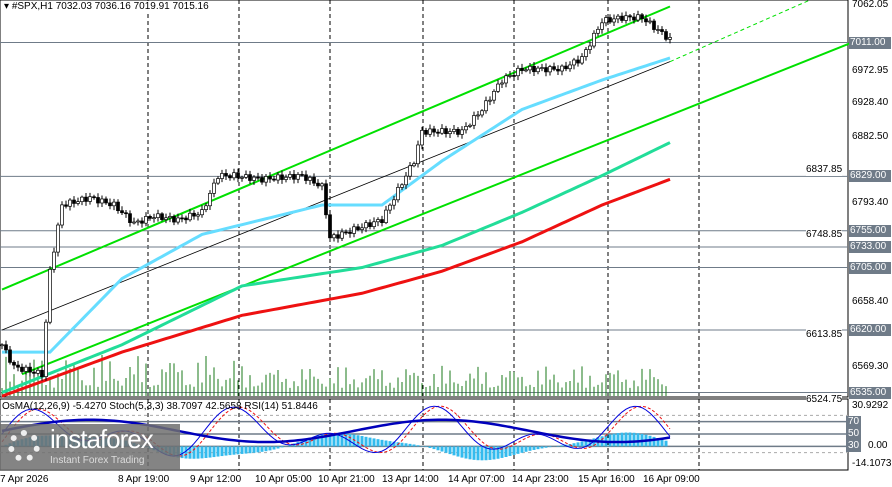 The width and height of the screenshot is (892, 487). I want to click on time-label: 16 Apr 09:00, so click(671, 479).